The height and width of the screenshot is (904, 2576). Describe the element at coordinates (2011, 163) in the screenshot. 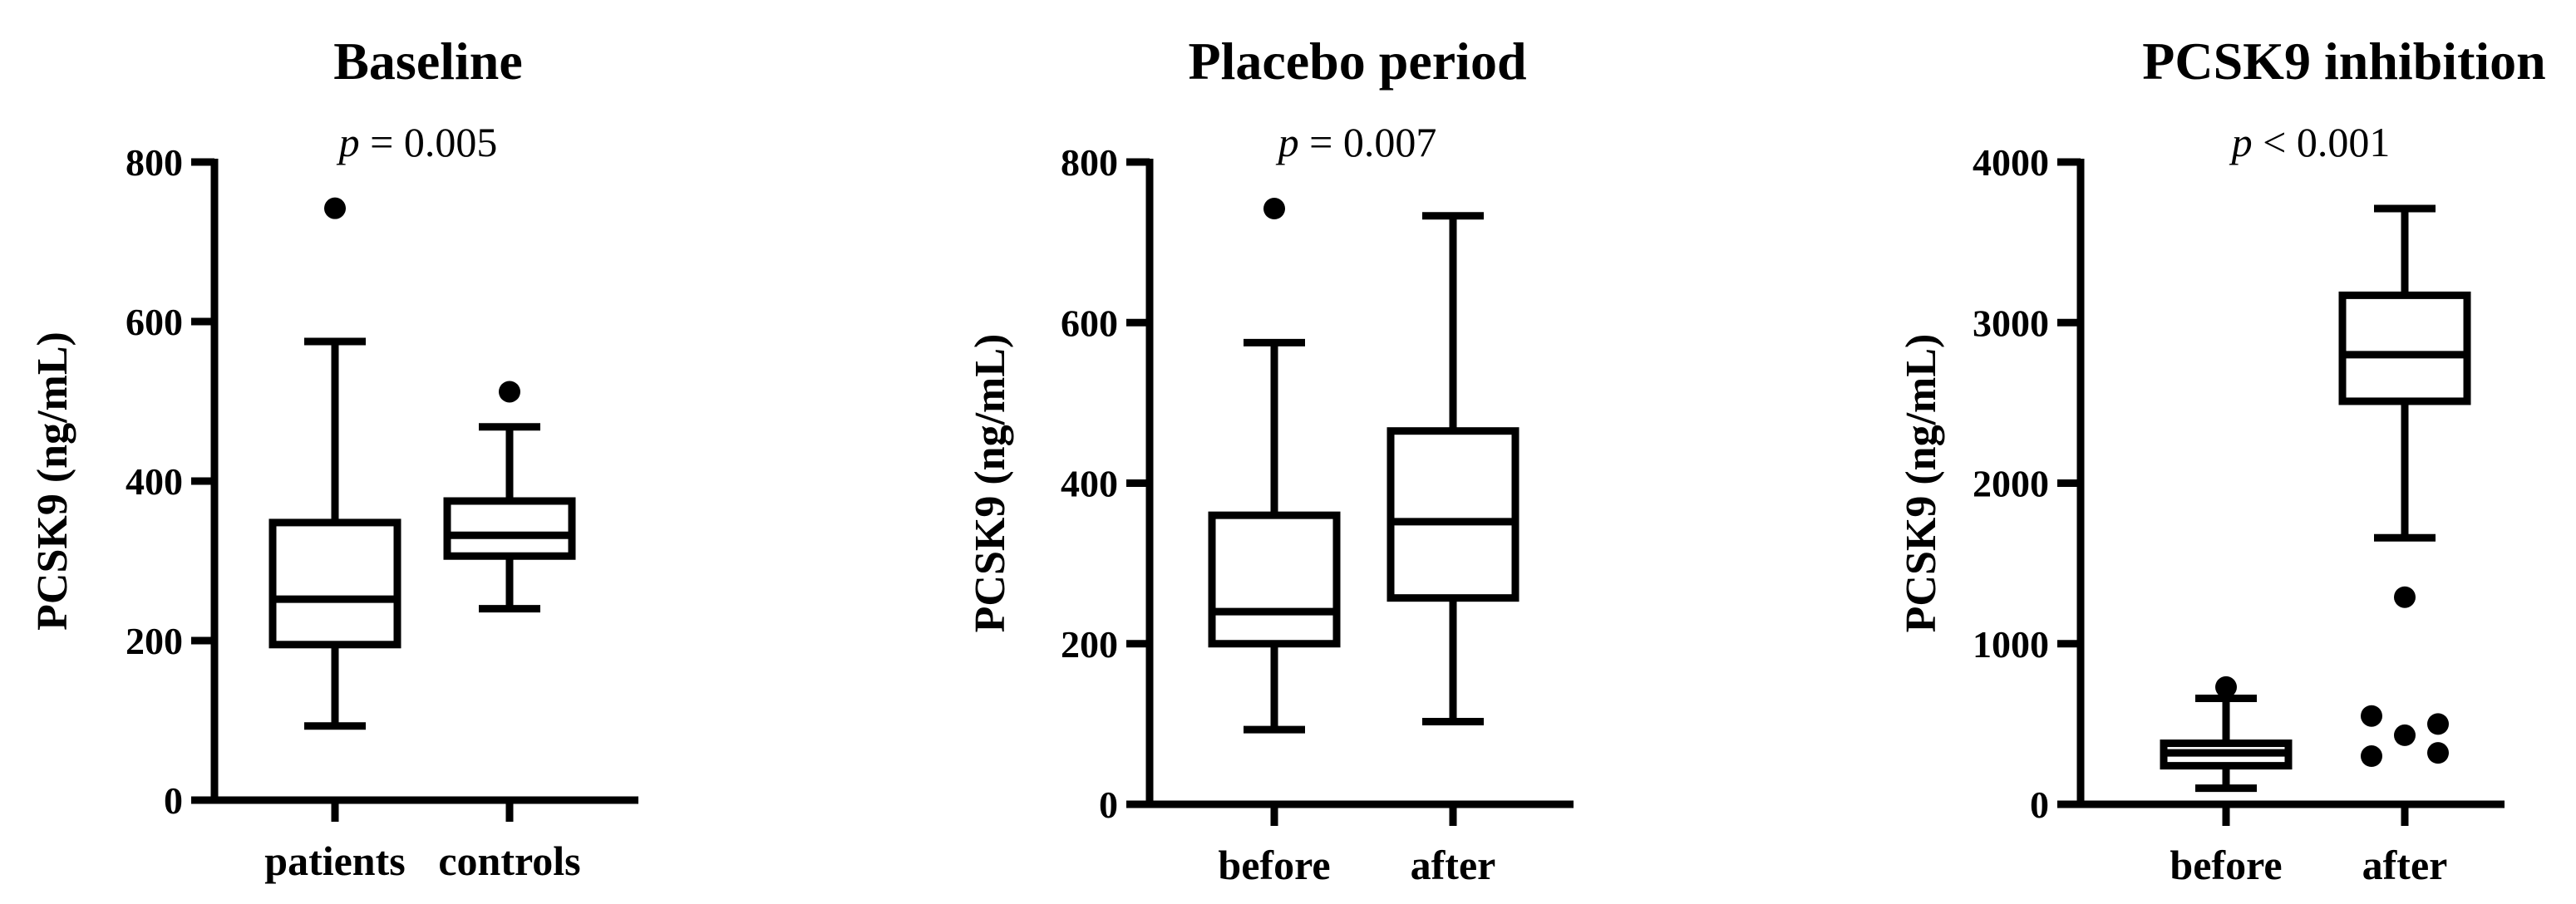

I see `y-tick-label: 4000` at that location.